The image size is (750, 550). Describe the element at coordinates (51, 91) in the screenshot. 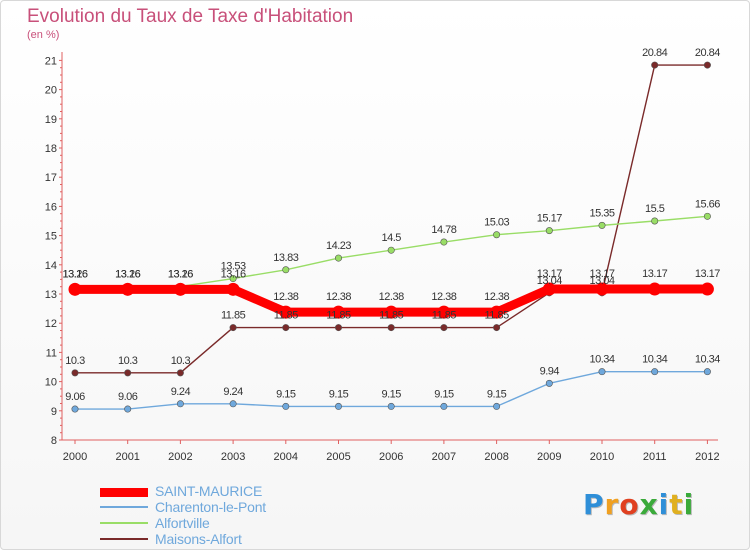

I see `y-tick-label: 20` at that location.